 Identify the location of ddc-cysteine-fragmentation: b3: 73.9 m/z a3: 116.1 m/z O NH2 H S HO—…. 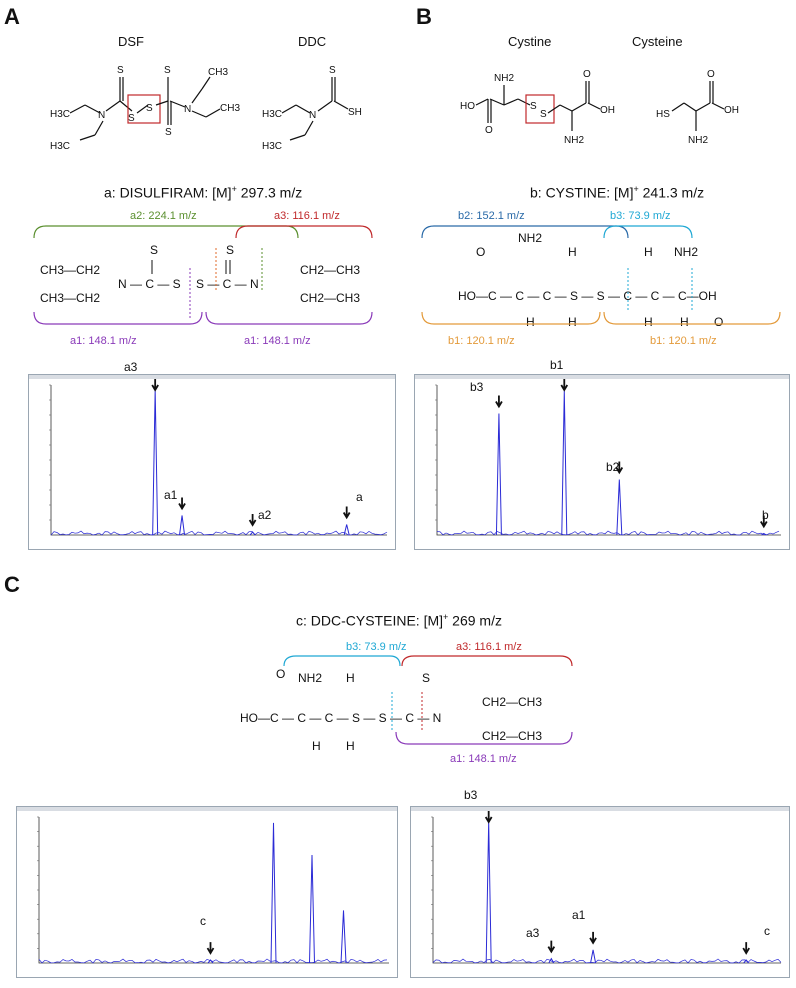
(406, 703).